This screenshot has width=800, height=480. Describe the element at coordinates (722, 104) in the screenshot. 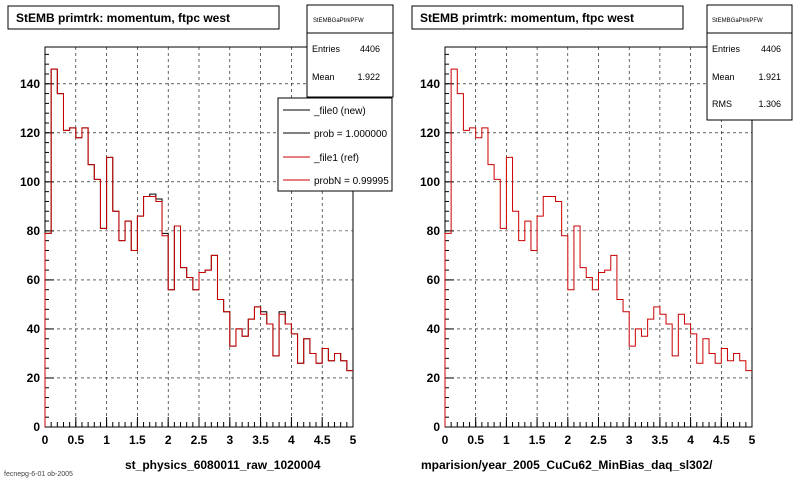

I see `stats-rms-label: RMS` at that location.